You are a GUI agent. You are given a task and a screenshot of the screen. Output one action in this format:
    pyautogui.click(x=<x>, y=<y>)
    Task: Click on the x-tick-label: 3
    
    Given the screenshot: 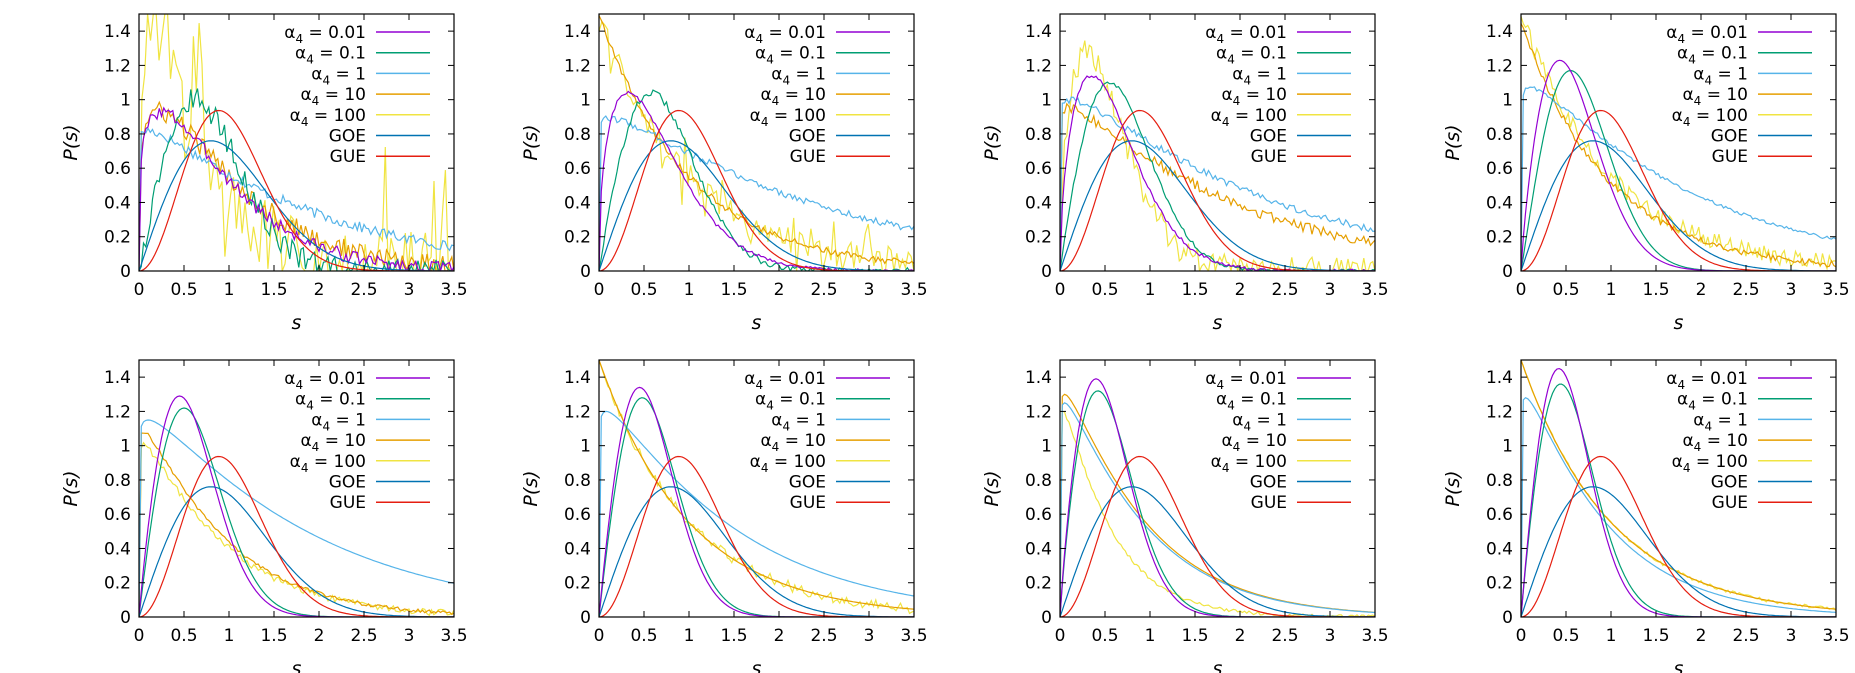 What is the action you would take?
    pyautogui.click(x=1791, y=636)
    